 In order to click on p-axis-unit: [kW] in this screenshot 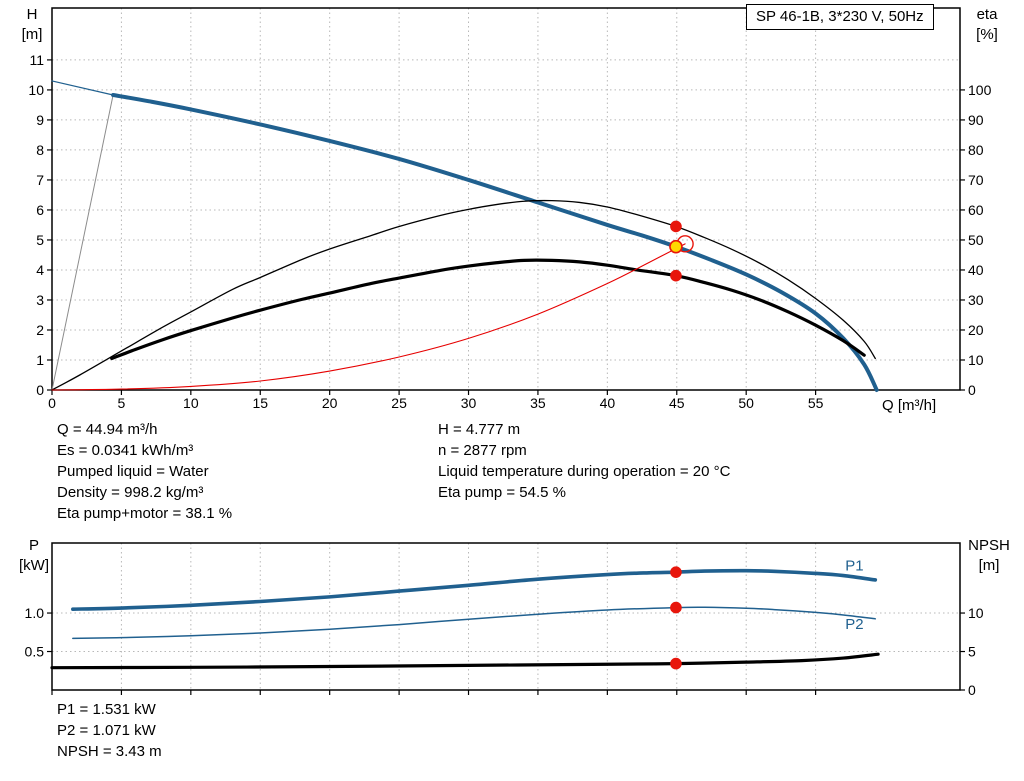, I will do `click(34, 565)`.